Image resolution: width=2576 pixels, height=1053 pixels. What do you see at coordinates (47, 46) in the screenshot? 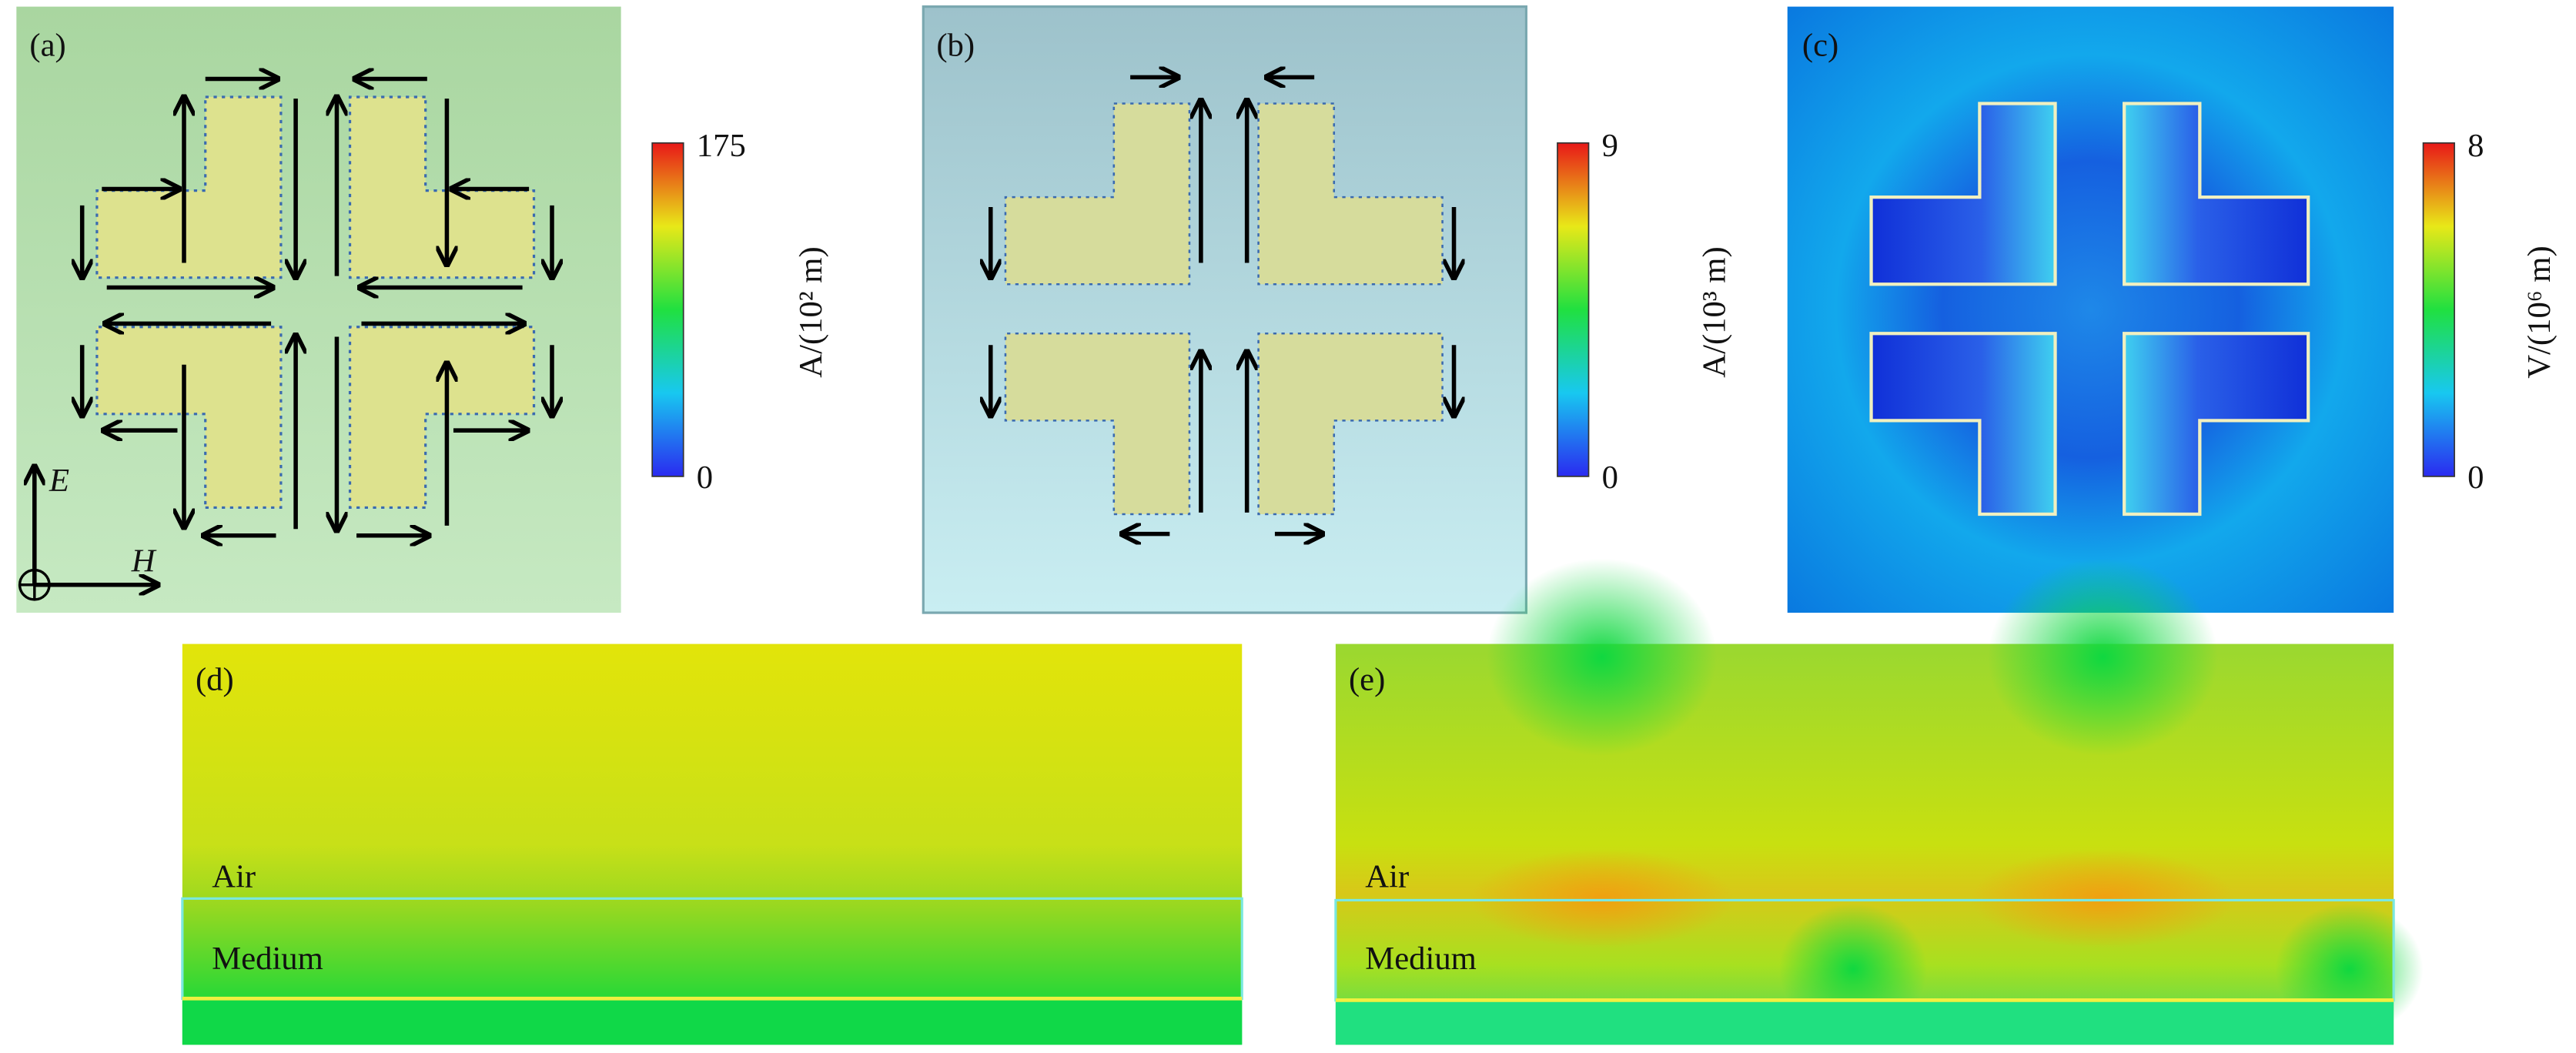
I see `panel-label: (a)` at bounding box center [47, 46].